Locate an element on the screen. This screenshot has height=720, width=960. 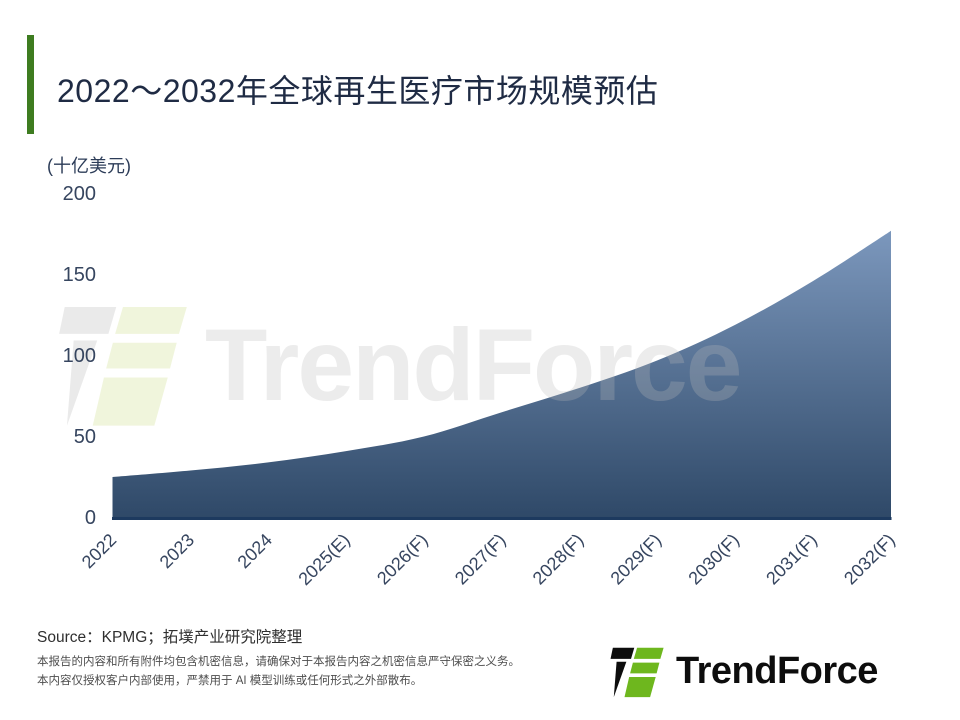
watermark-mark-black-bar is located at coordinates (88, 320).